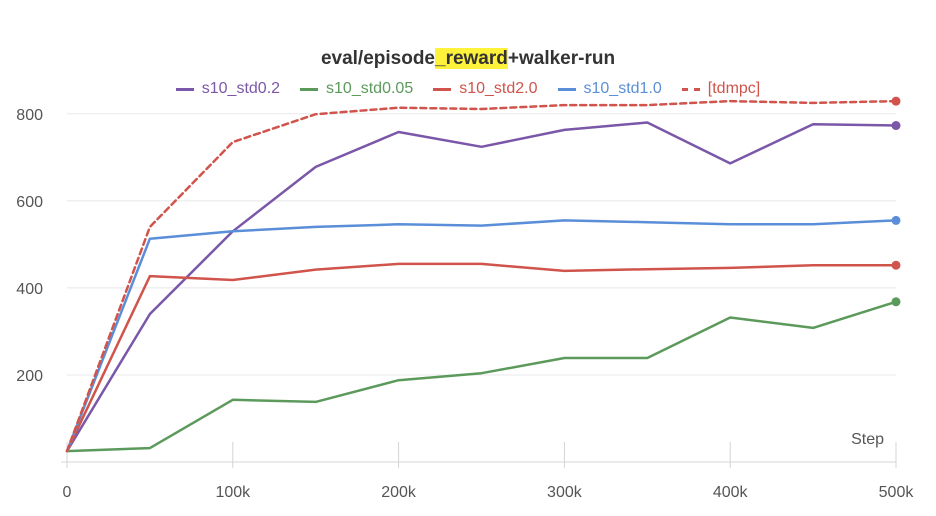  What do you see at coordinates (29, 376) in the screenshot?
I see `y-tick-label: 200` at bounding box center [29, 376].